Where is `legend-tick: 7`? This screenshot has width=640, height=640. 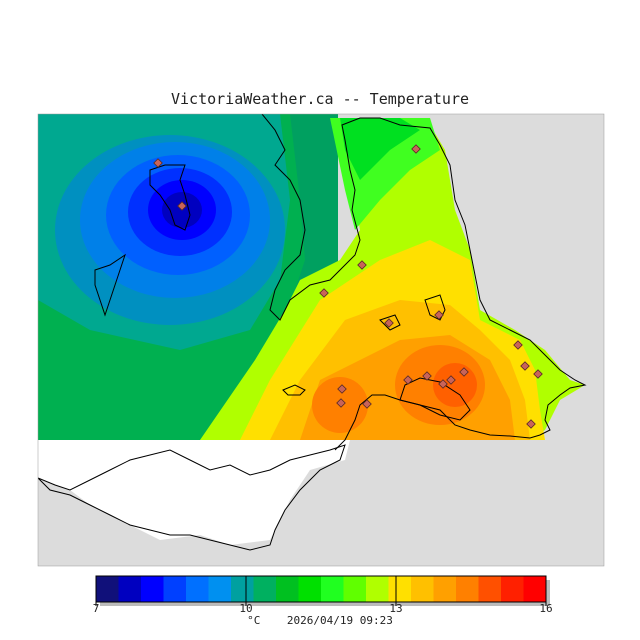 legend-tick: 7 is located at coordinates (96, 608).